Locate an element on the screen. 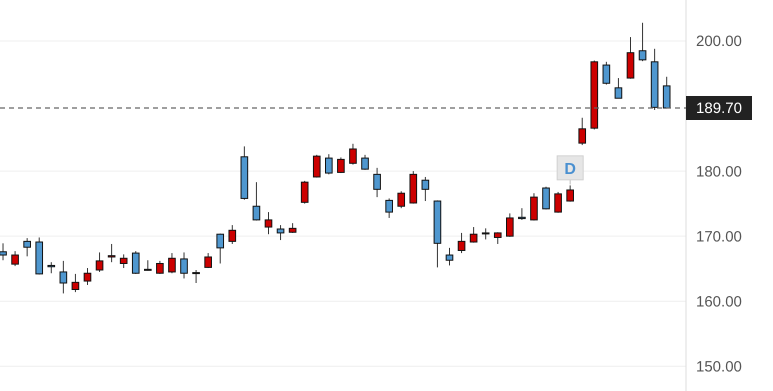 Image resolution: width=773 pixels, height=391 pixels. ref-line-label: 189.70 is located at coordinates (719, 109).